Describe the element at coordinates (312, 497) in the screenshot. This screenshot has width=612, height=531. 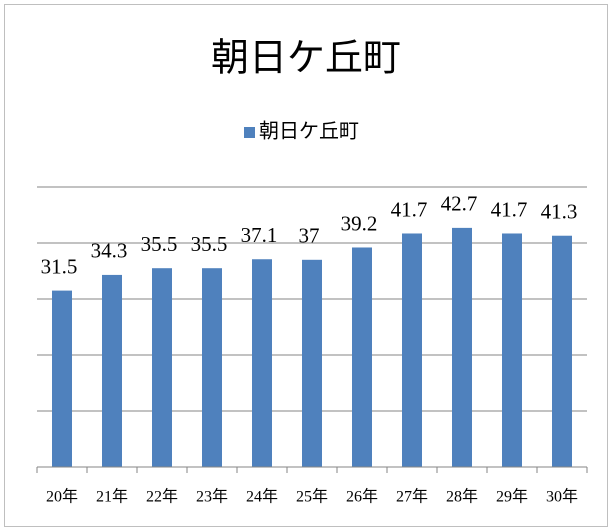
I see `x-tick-label: 25年` at that location.